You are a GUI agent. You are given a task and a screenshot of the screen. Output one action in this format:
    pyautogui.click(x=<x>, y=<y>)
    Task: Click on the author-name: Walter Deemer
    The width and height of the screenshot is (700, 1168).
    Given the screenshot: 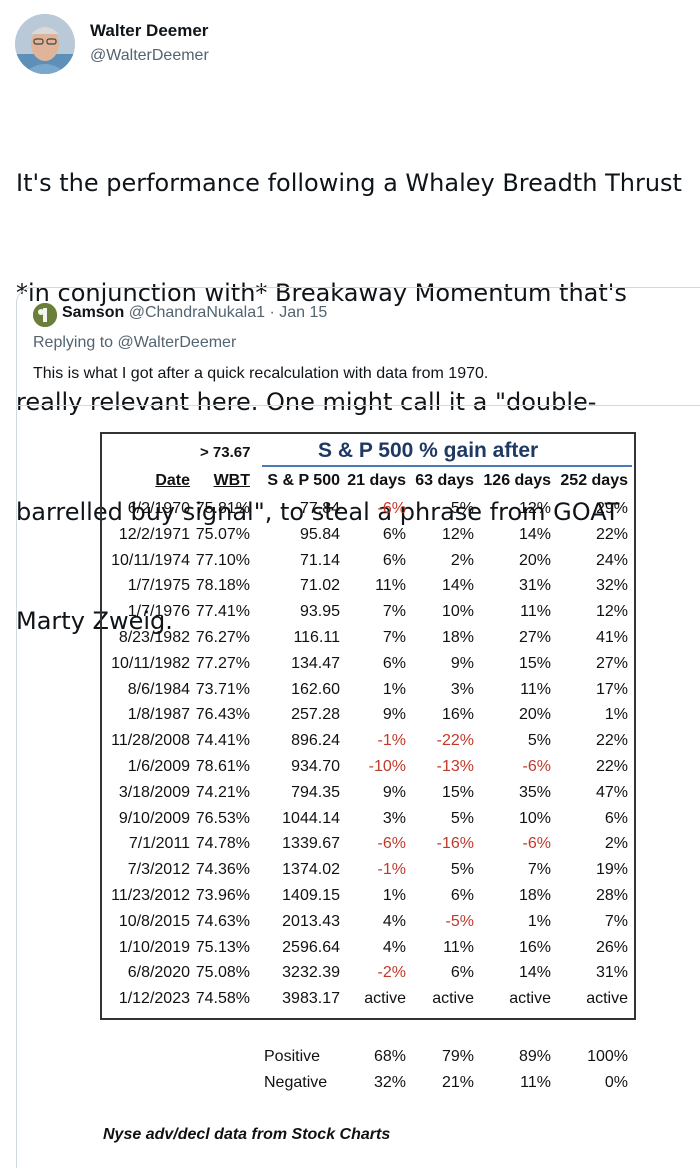 What is the action you would take?
    pyautogui.click(x=149, y=30)
    